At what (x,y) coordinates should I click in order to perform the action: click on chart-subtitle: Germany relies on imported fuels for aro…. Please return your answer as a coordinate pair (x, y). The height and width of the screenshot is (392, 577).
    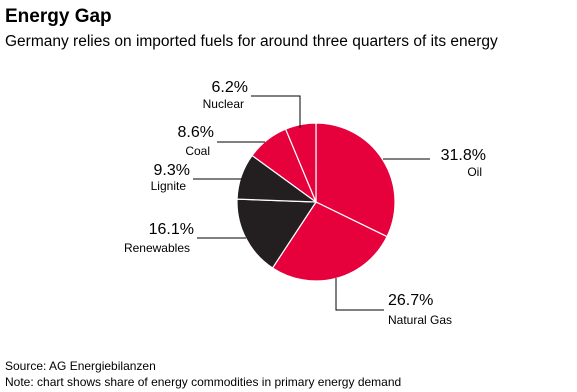
    Looking at the image, I should click on (251, 41).